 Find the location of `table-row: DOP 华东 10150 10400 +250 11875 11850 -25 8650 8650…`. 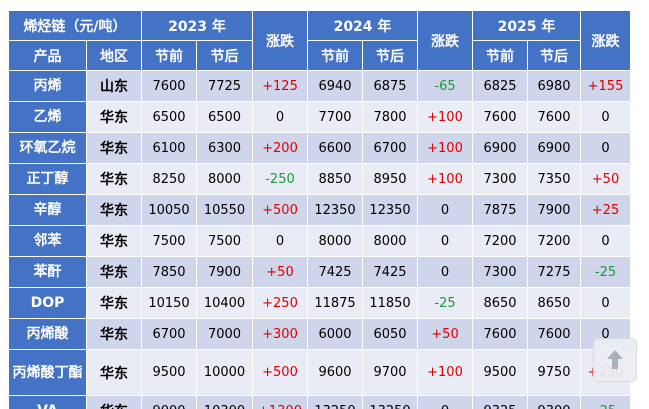

table-row: DOP 华东 10150 10400 +250 11875 11850 -25 8650 8650… is located at coordinates (319, 303).